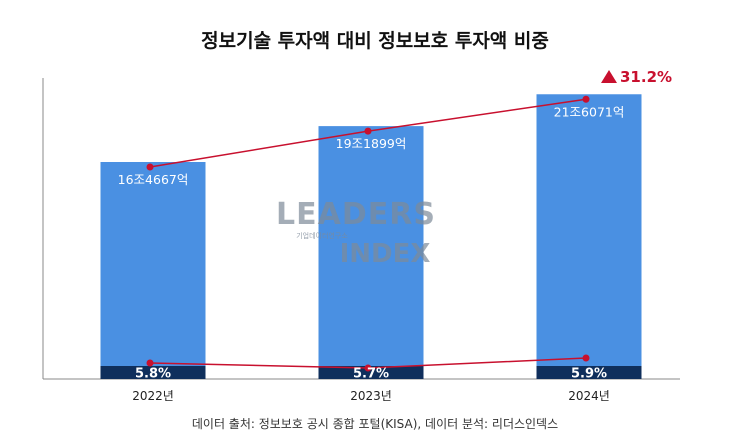 This screenshot has height=439, width=750. Describe the element at coordinates (375, 41) in the screenshot. I see `chart-title: 정보기술 투자액 대비 정보보호 투자액 비중` at that location.